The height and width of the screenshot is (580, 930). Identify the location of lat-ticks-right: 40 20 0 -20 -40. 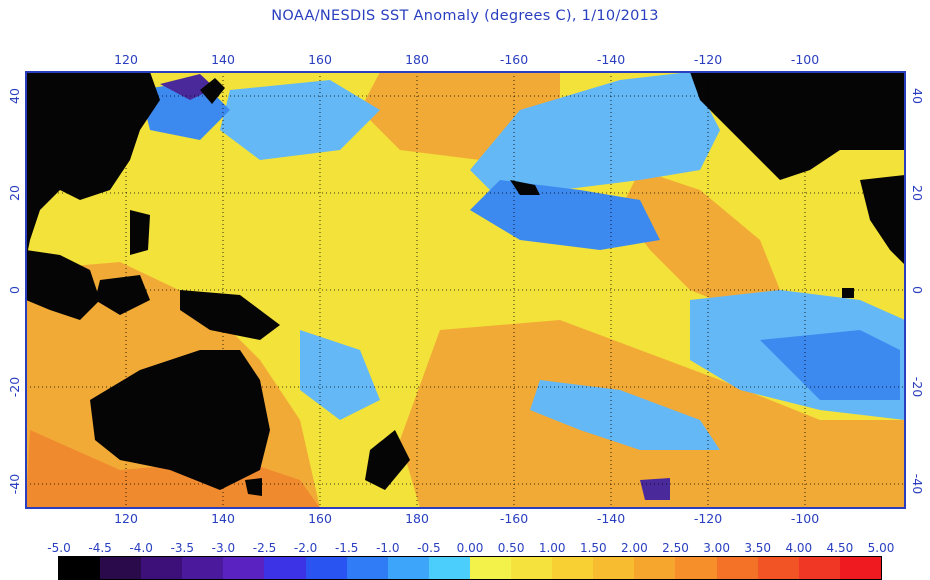
(917, 291).